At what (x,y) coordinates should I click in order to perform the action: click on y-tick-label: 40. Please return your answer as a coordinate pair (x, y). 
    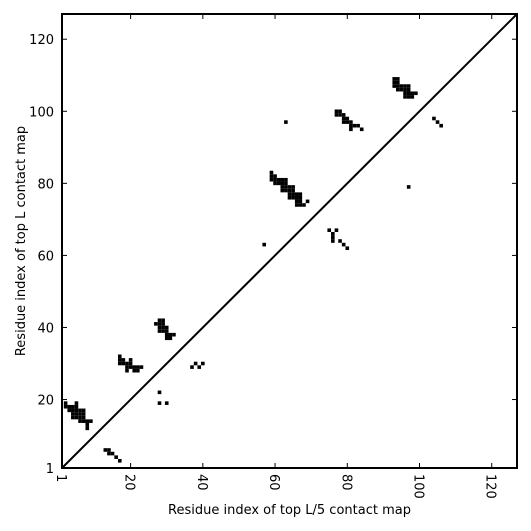
    Looking at the image, I should click on (45, 328).